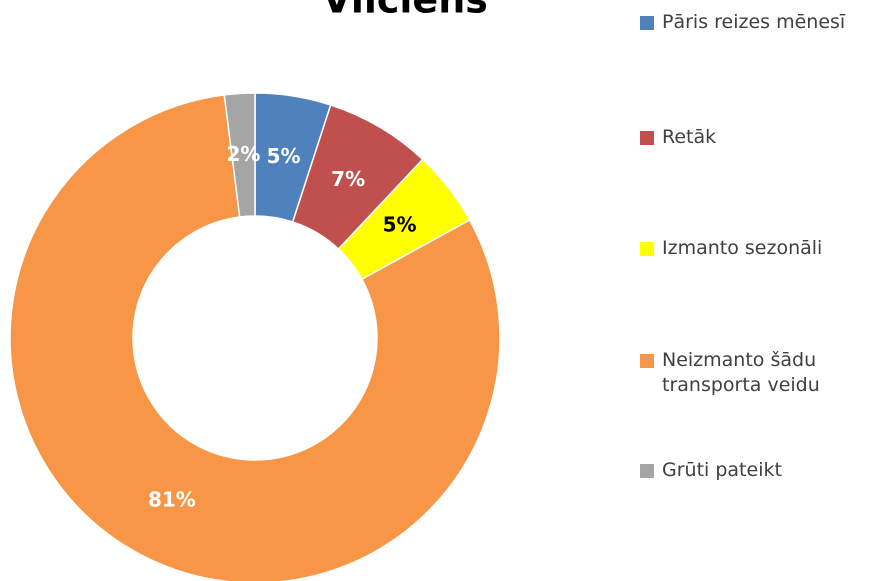  What do you see at coordinates (405, 11) in the screenshot?
I see `chart-title: Vilciens` at bounding box center [405, 11].